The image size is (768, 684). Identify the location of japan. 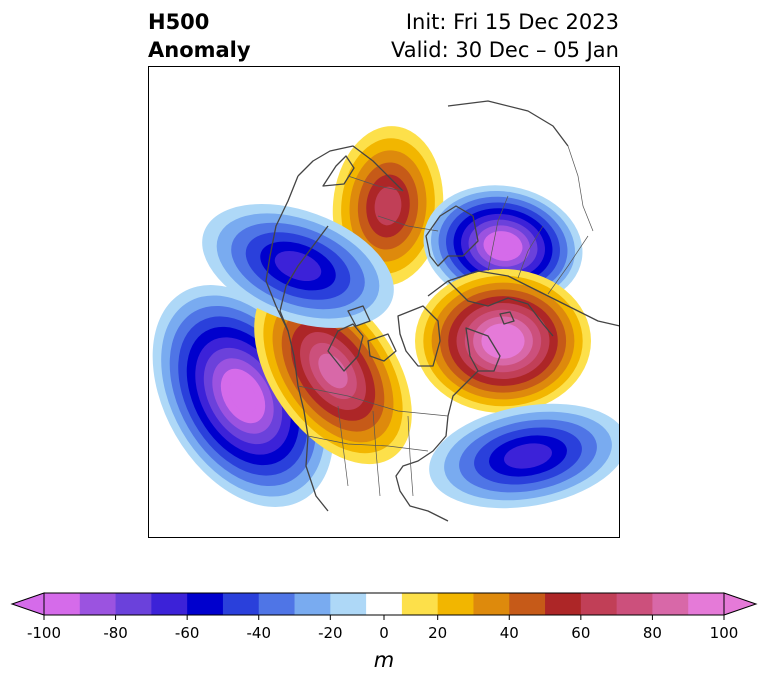
(338, 171).